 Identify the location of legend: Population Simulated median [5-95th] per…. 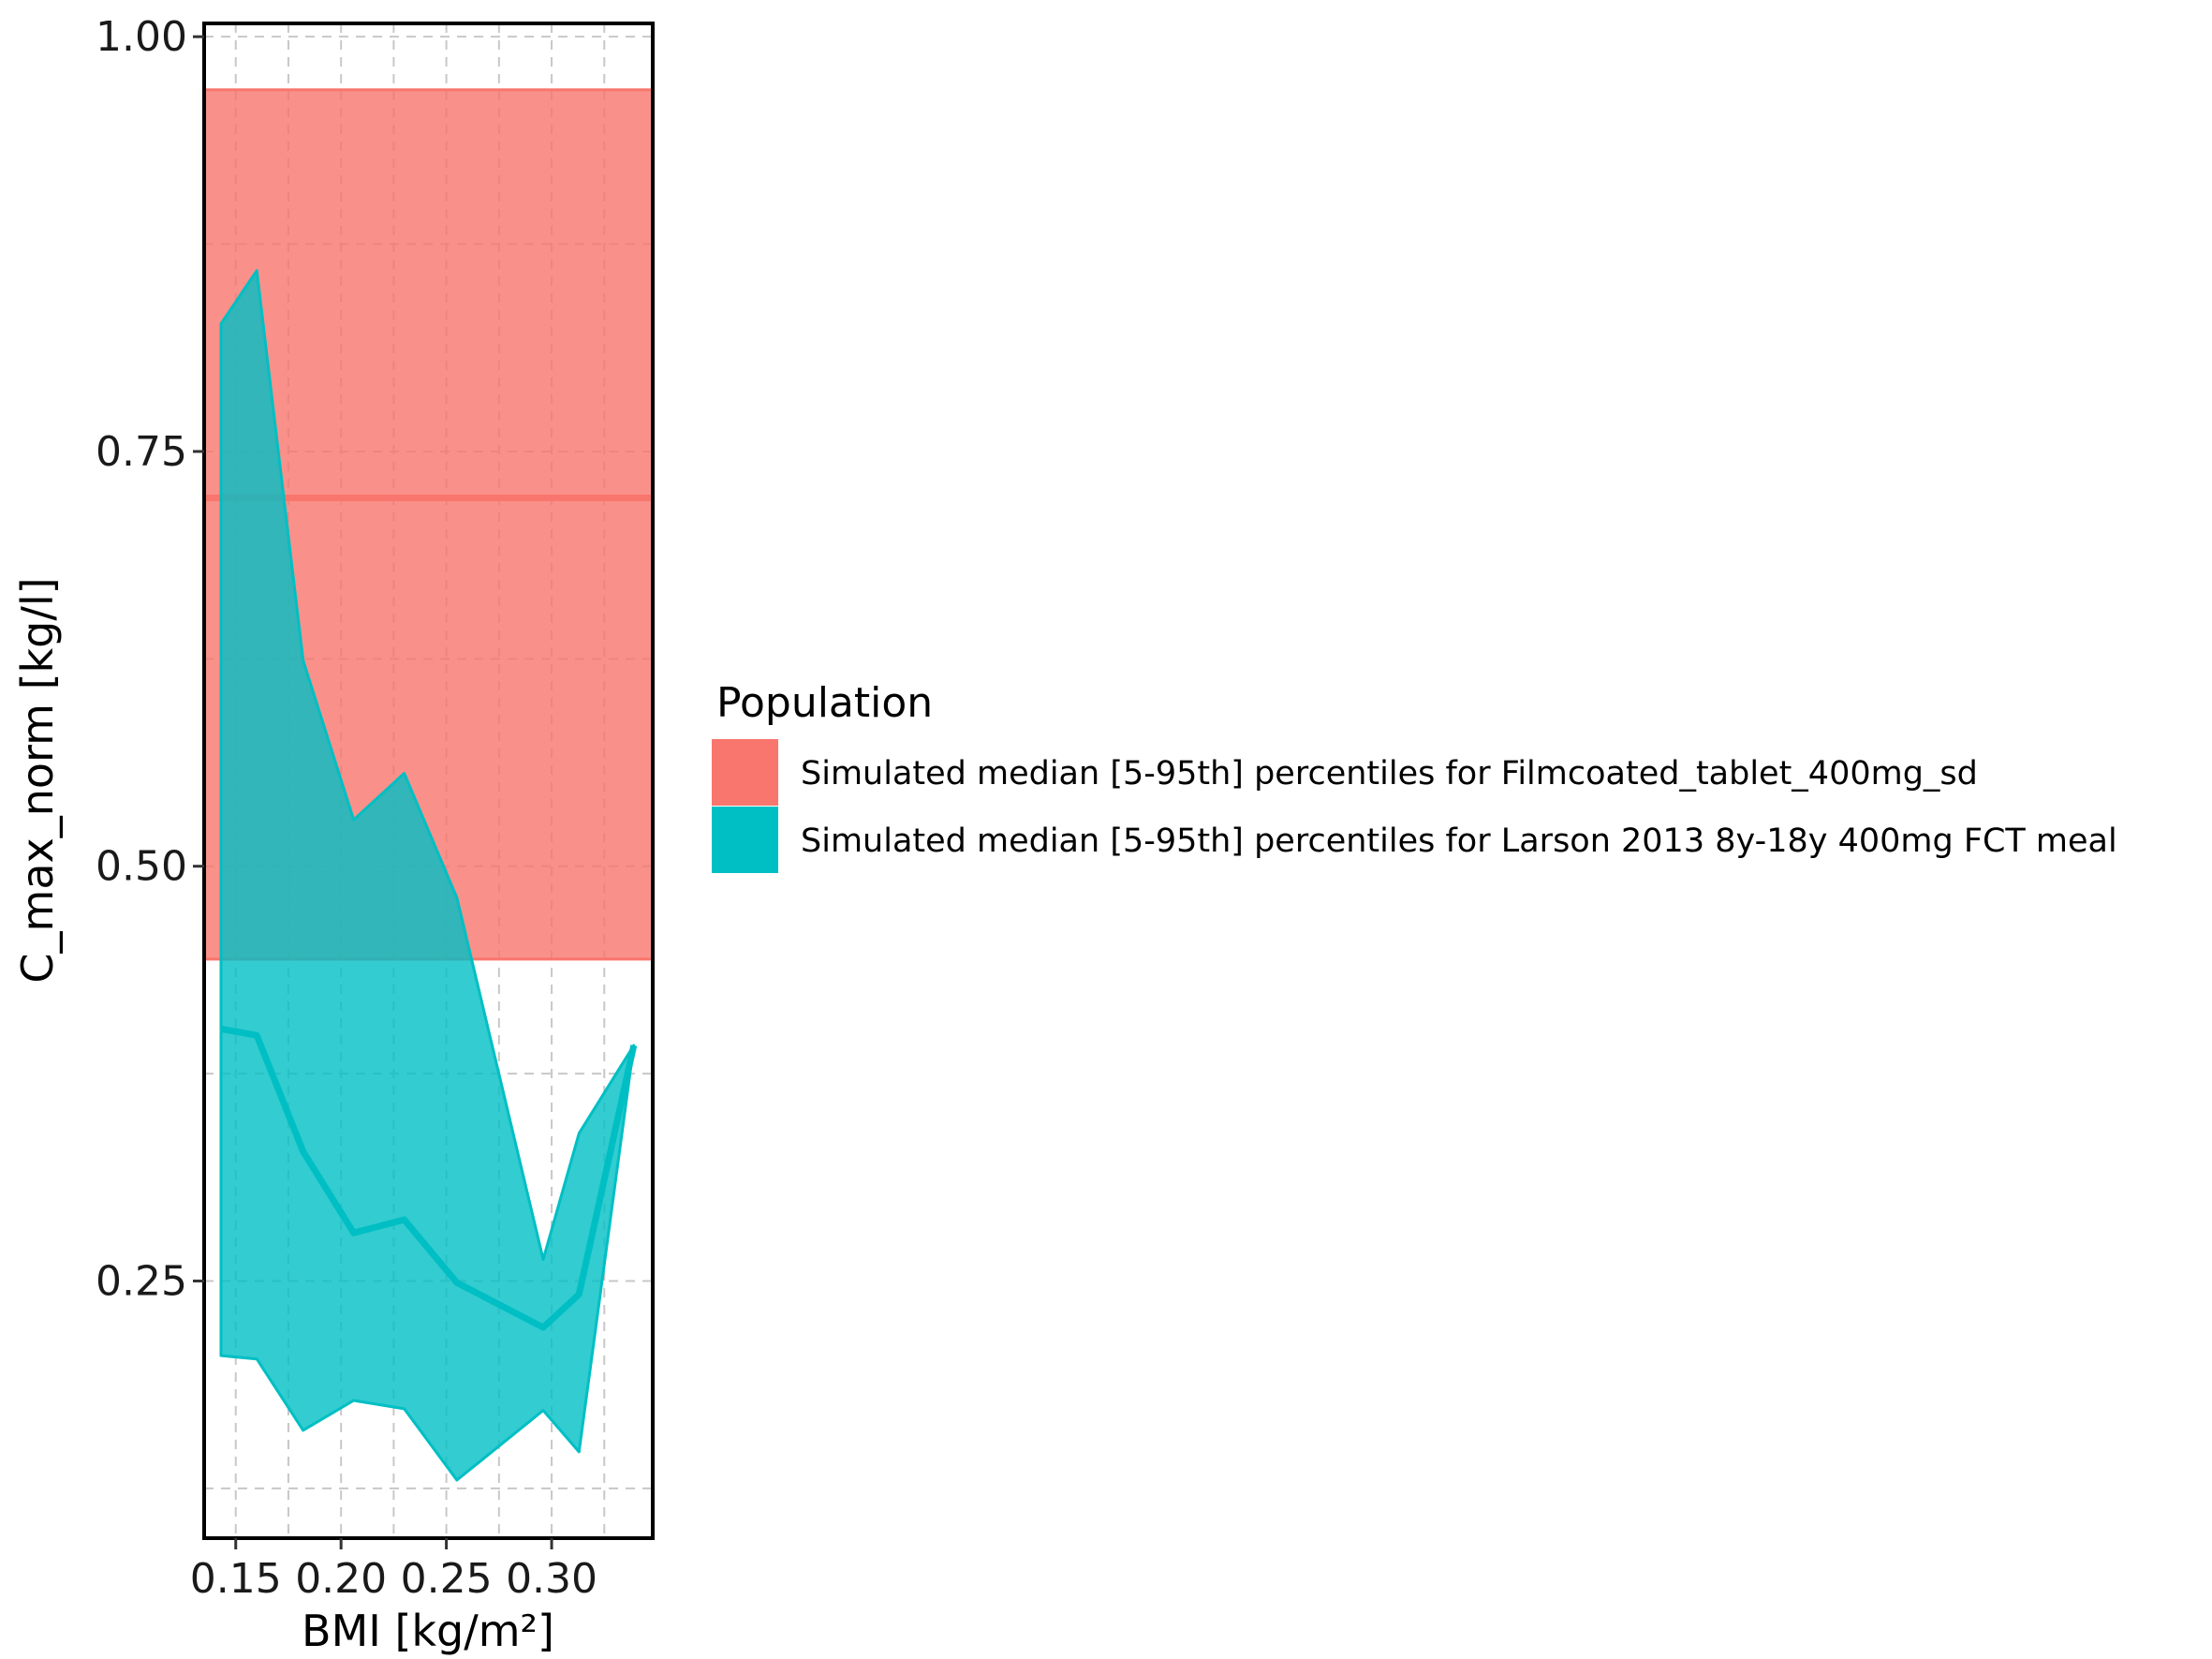
(1414, 776).